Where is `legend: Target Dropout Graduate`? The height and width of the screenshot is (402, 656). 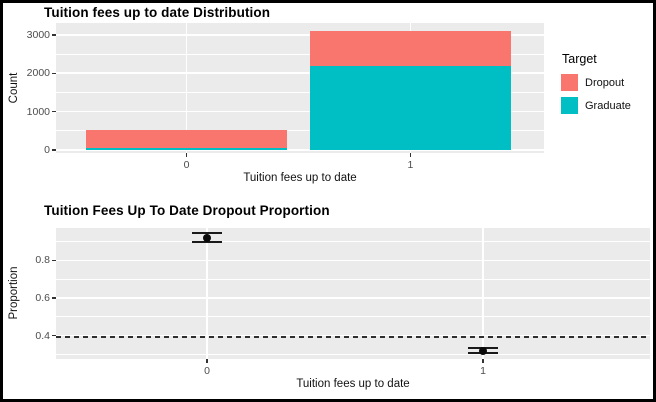 legend: Target Dropout Graduate is located at coordinates (596, 86).